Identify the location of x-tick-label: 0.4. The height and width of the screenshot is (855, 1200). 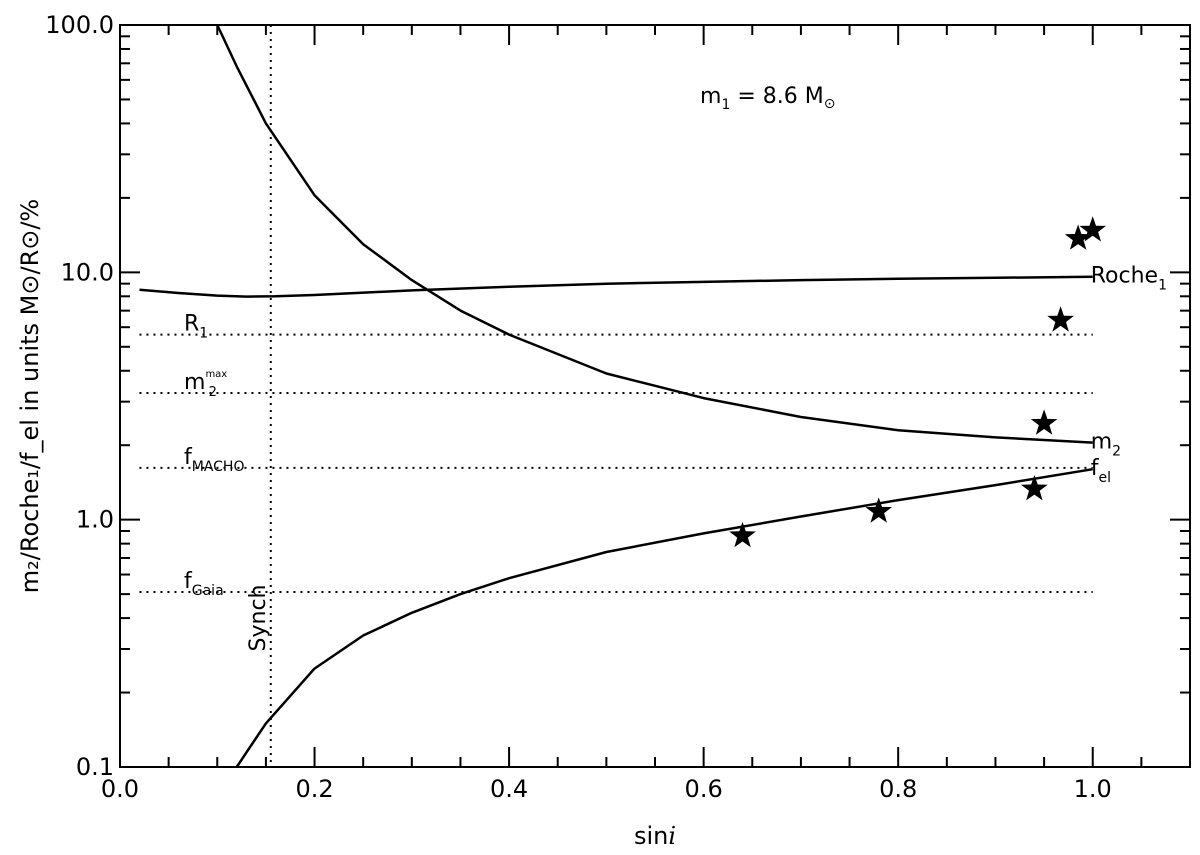
(509, 789).